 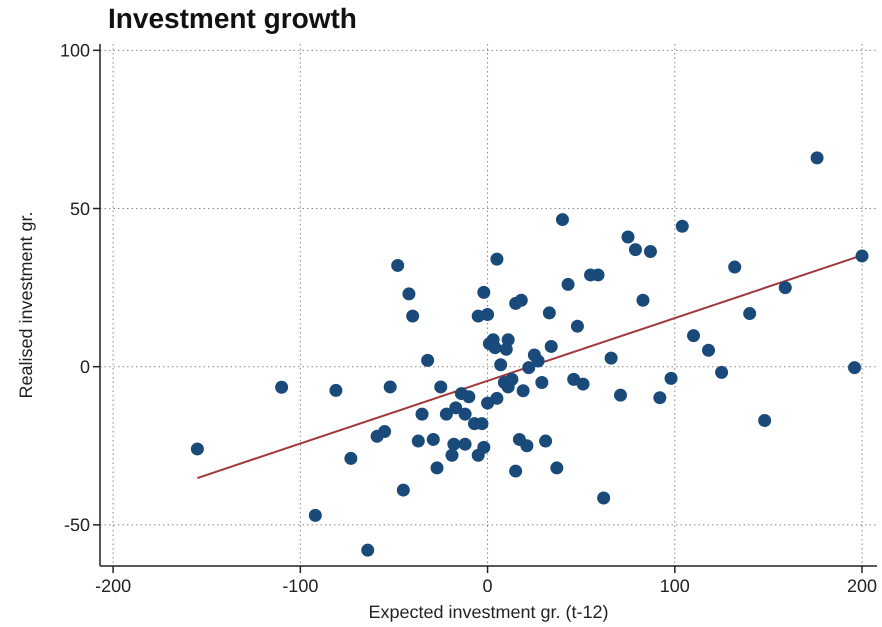 I want to click on y-tick-label: -50, so click(x=77, y=525).